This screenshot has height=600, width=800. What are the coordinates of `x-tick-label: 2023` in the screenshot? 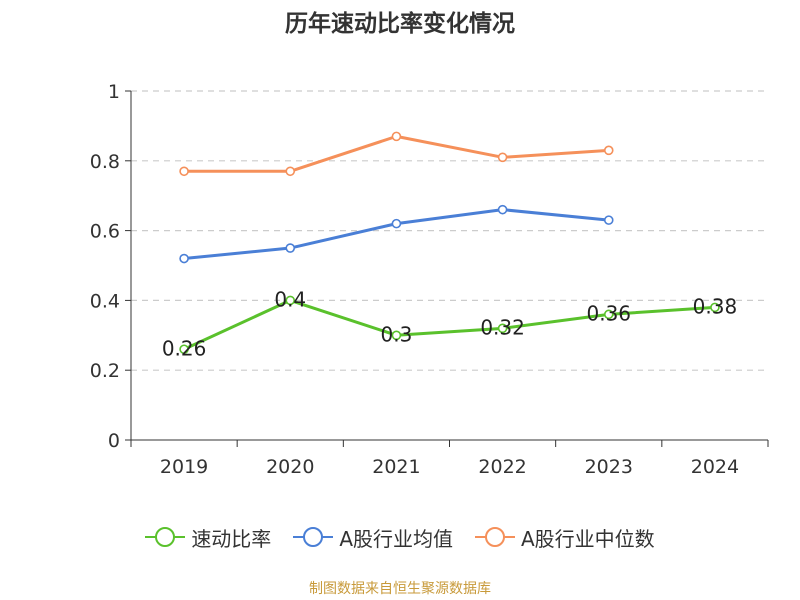 It's located at (609, 467).